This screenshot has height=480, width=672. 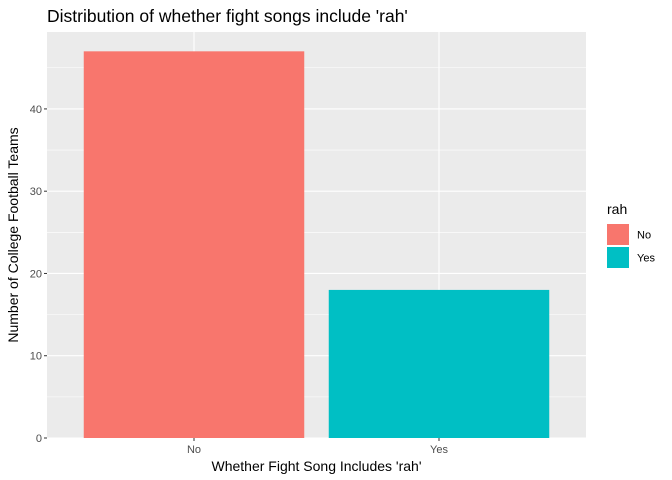 I want to click on x-tick-label: Yes, so click(x=439, y=450).